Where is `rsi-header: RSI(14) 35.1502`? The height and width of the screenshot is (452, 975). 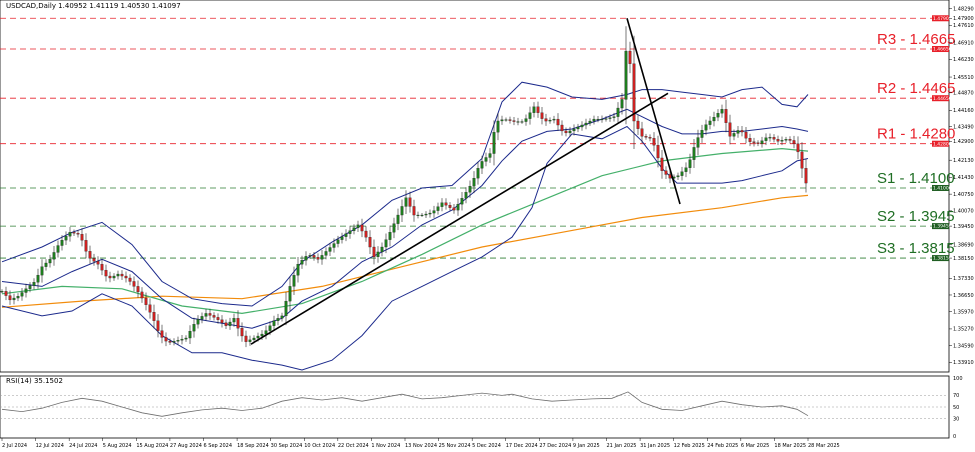 rsi-header: RSI(14) 35.1502 is located at coordinates (34, 381).